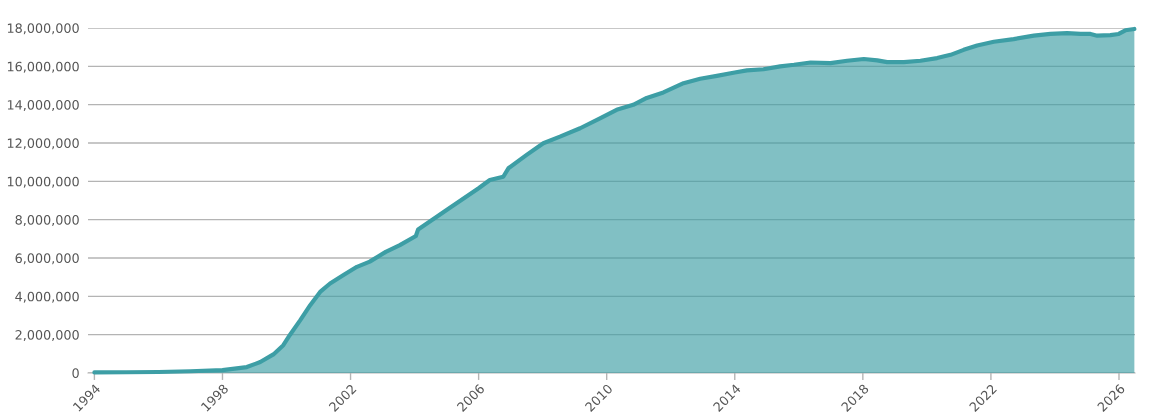 The height and width of the screenshot is (413, 1151). I want to click on y-tick-label: 0, so click(75, 373).